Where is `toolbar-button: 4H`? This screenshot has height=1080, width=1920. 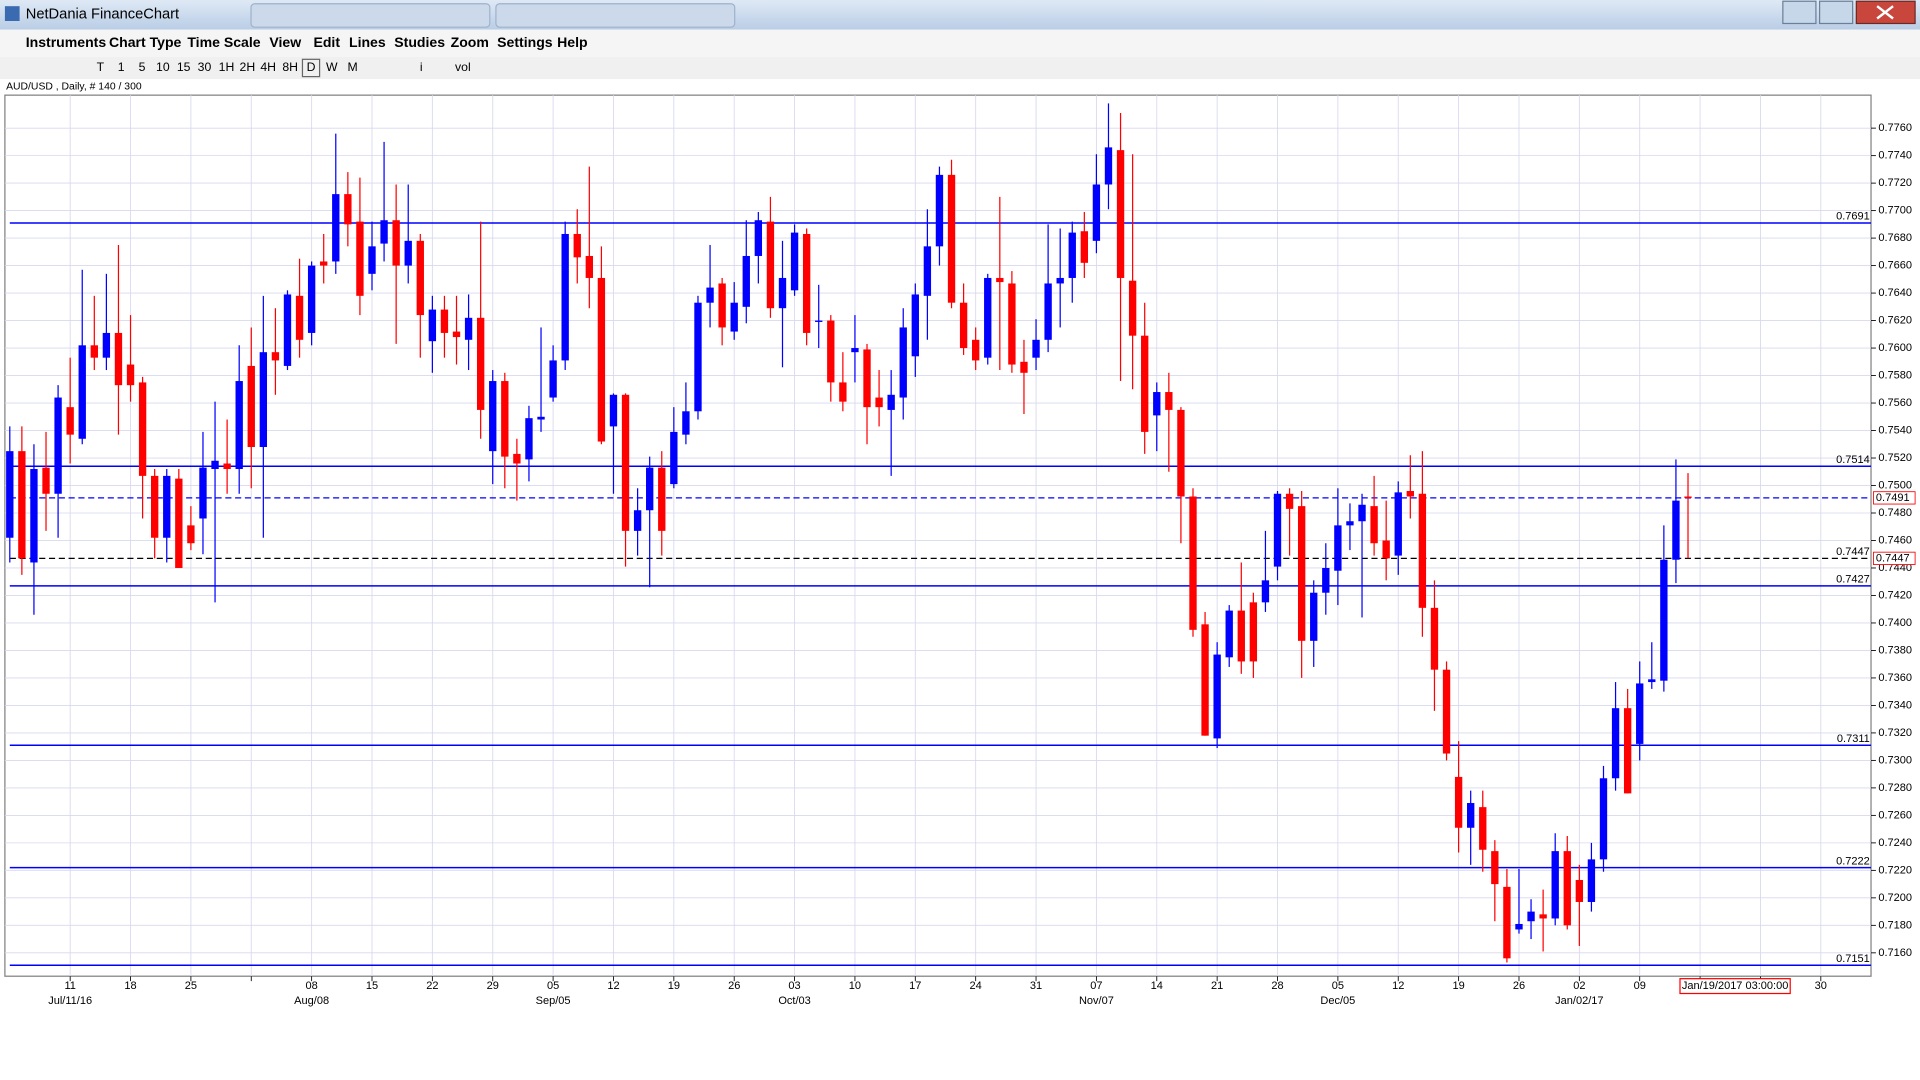
toolbar-button: 4H is located at coordinates (268, 67).